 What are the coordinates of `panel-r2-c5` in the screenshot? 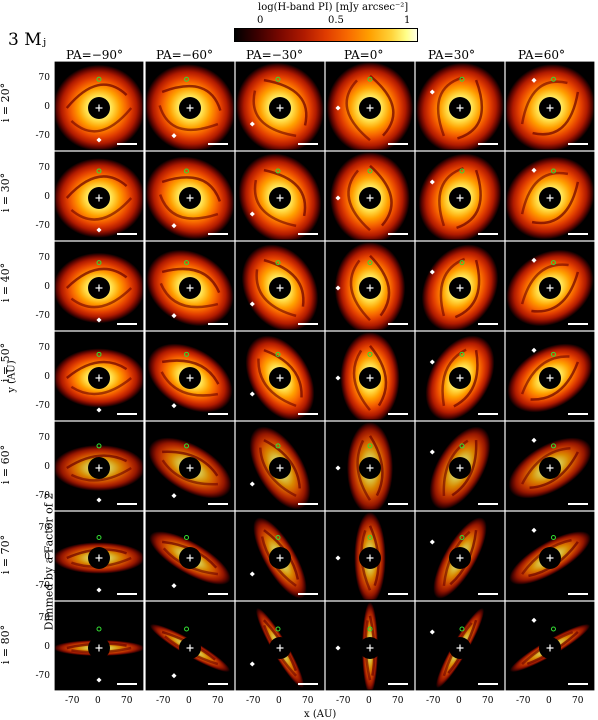 It's located at (550, 286).